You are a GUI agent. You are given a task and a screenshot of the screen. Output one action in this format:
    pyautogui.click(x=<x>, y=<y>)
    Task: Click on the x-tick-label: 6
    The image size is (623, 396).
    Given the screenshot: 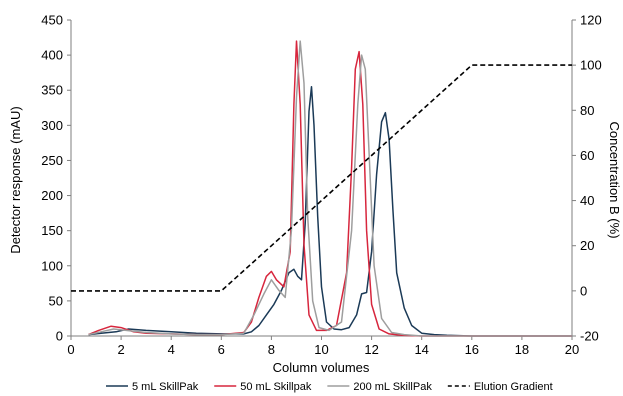 What is the action you would take?
    pyautogui.click(x=221, y=349)
    